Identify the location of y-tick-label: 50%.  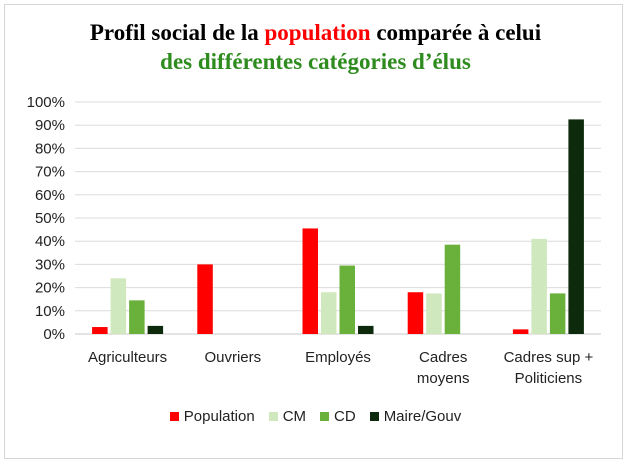
(50, 218).